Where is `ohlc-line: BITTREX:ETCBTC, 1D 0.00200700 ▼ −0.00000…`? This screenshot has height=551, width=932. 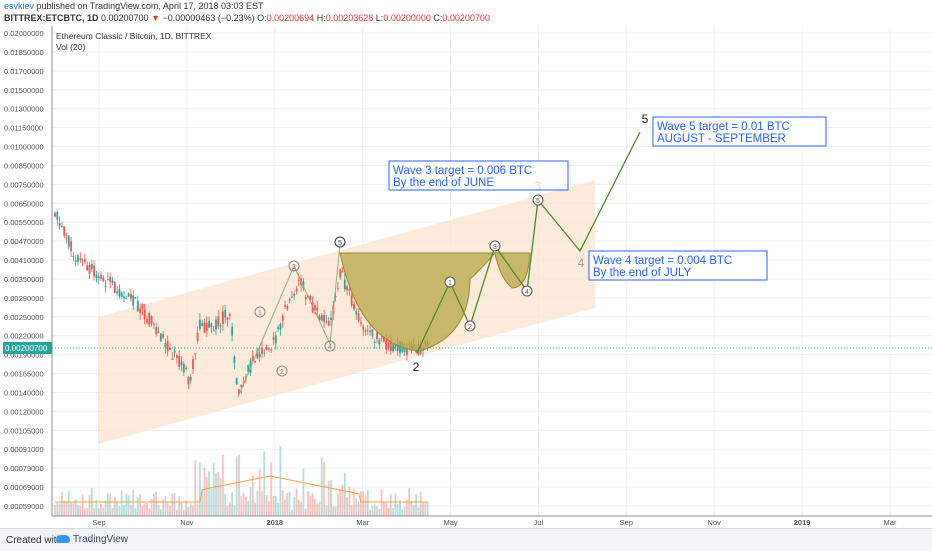
ohlc-line: BITTREX:ETCBTC, 1D 0.00200700 ▼ −0.00000… is located at coordinates (247, 18).